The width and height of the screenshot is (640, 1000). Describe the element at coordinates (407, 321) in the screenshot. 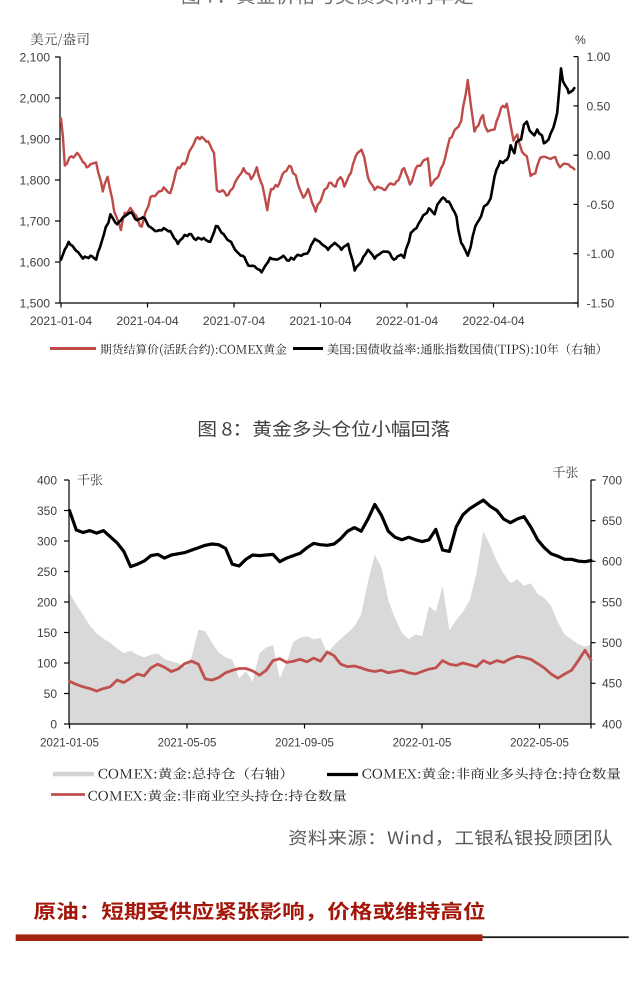

I see `svg-text: 2022-01-04` at that location.